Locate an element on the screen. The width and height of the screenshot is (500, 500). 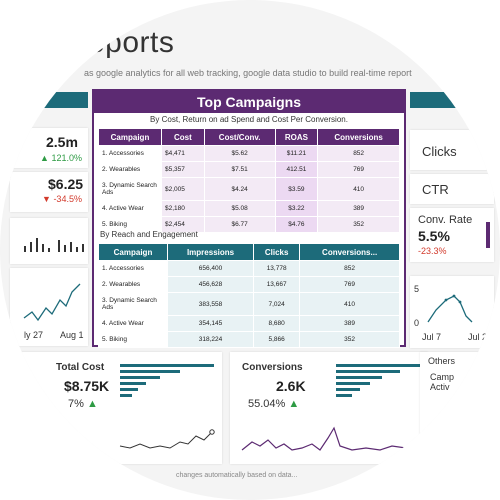
col-header: Clicks is located at coordinates (277, 252).